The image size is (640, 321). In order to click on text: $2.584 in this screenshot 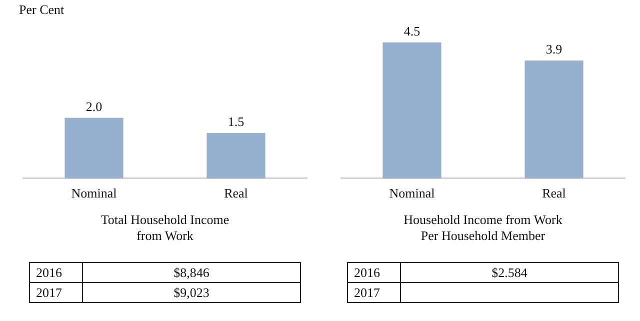, I will do `click(509, 272)`.